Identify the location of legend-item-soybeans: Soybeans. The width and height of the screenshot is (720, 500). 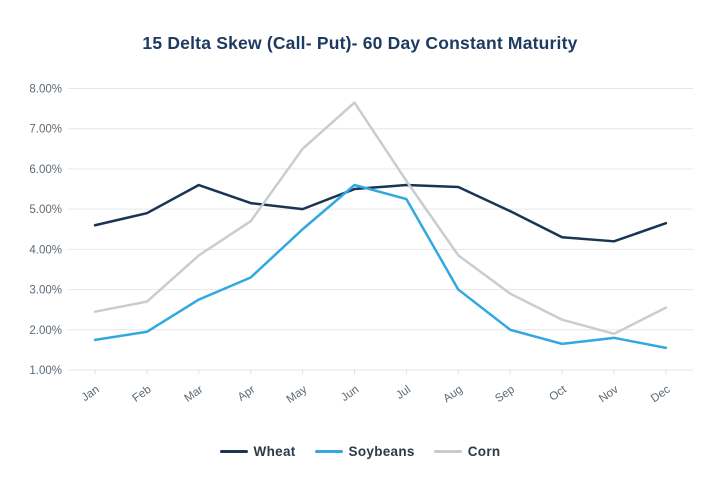
(364, 451).